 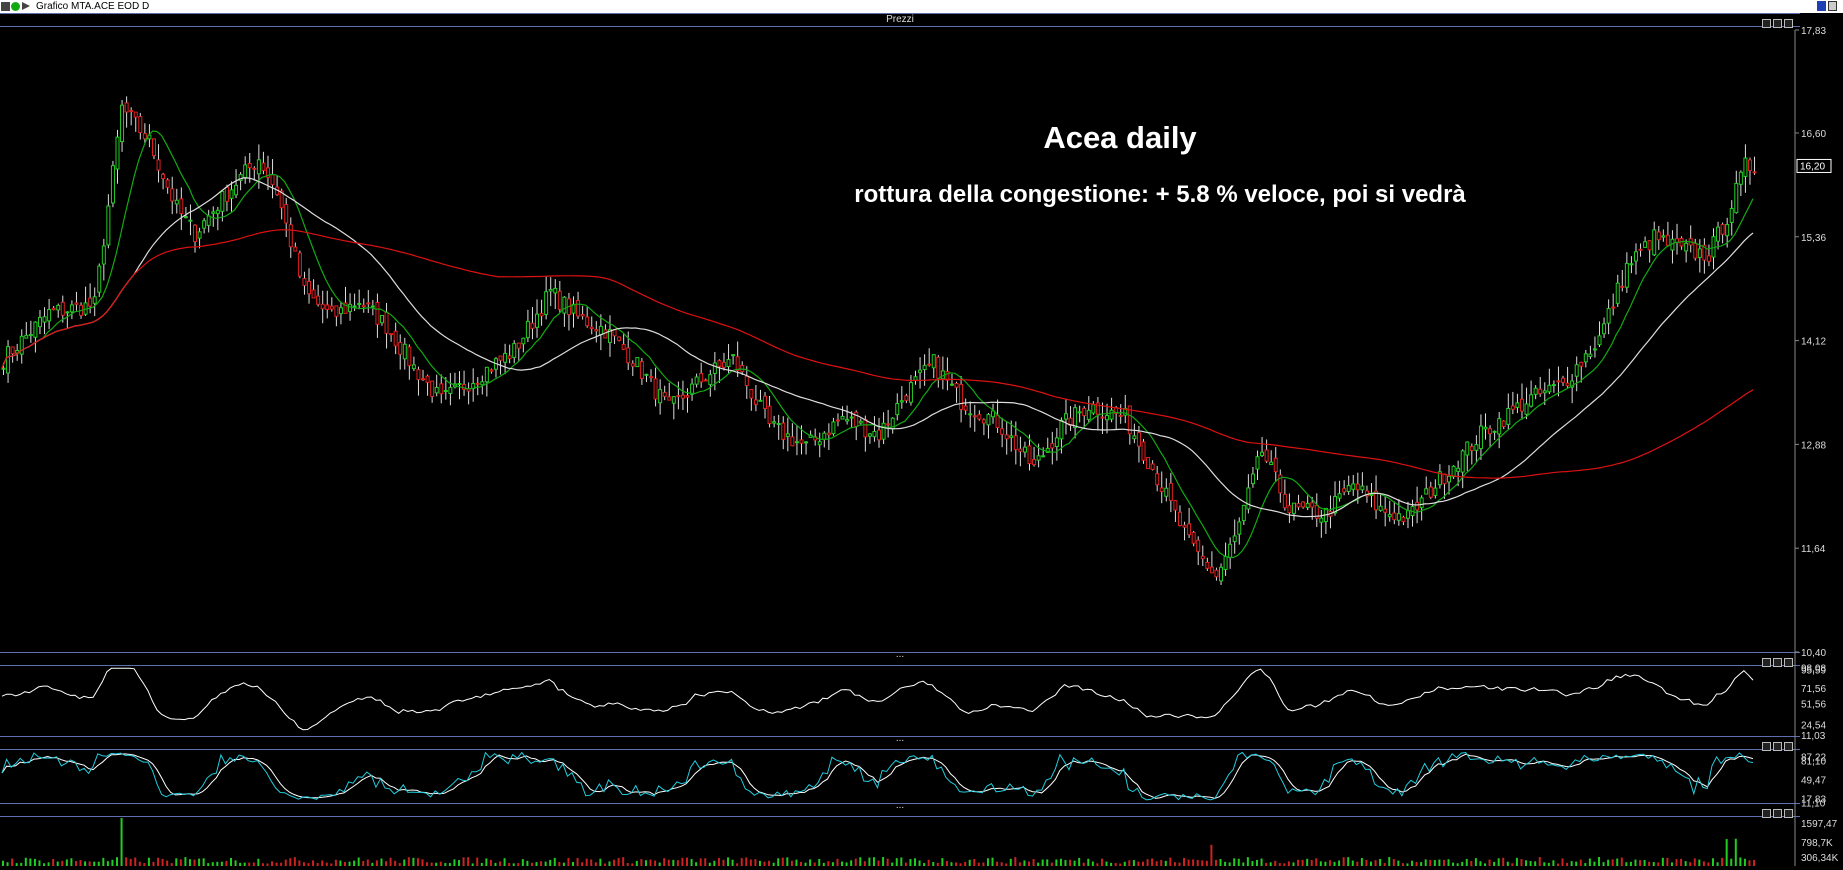 I want to click on restore-icon, so click(x=1821, y=6).